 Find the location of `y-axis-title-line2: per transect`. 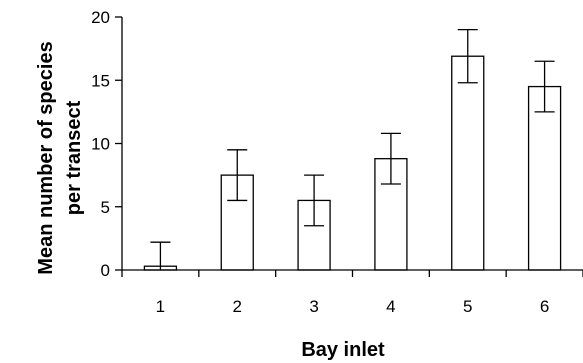

y-axis-title-line2: per transect is located at coordinates (74, 157).